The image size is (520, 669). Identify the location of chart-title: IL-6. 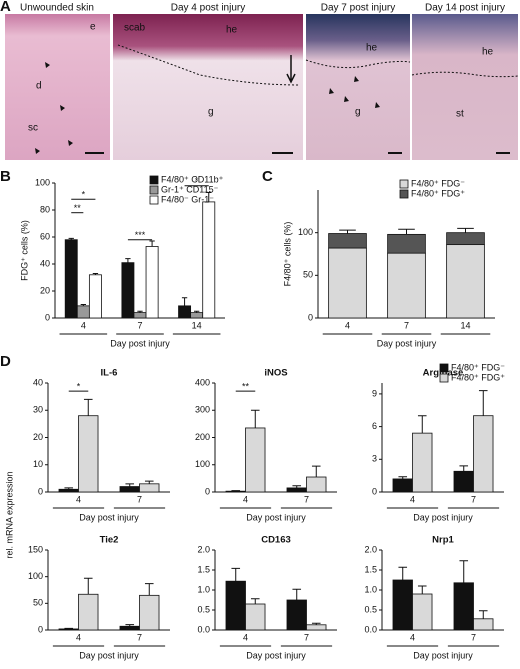
(109, 373).